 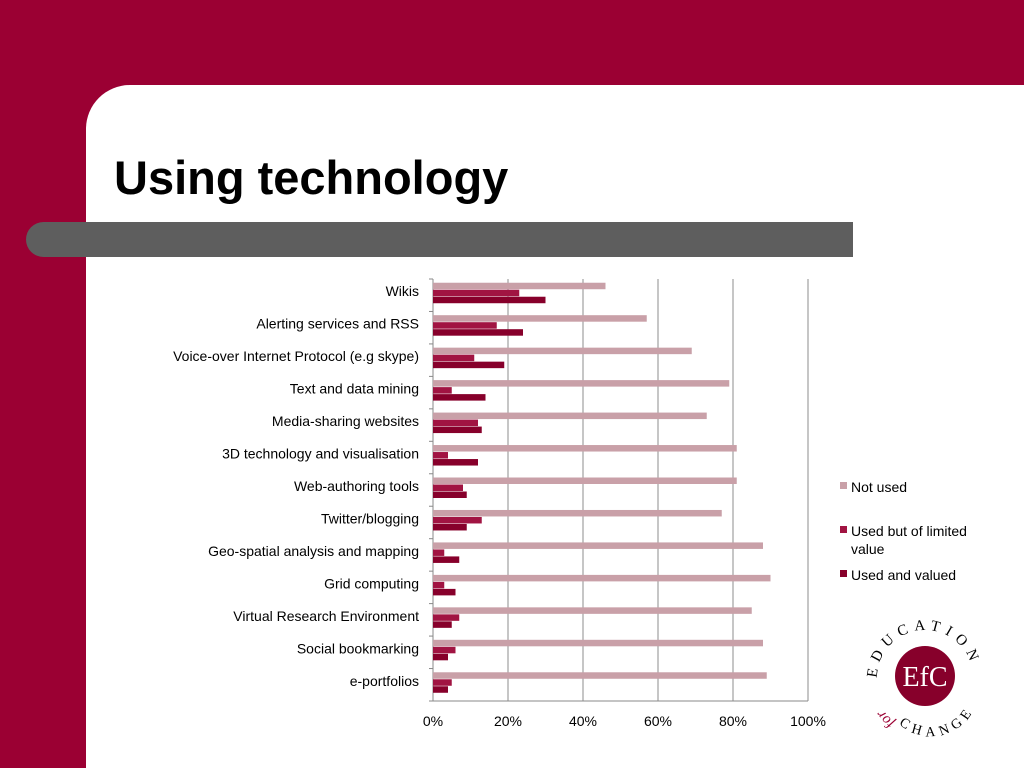 I want to click on category-label: 3D technology and visualisation, so click(x=320, y=454).